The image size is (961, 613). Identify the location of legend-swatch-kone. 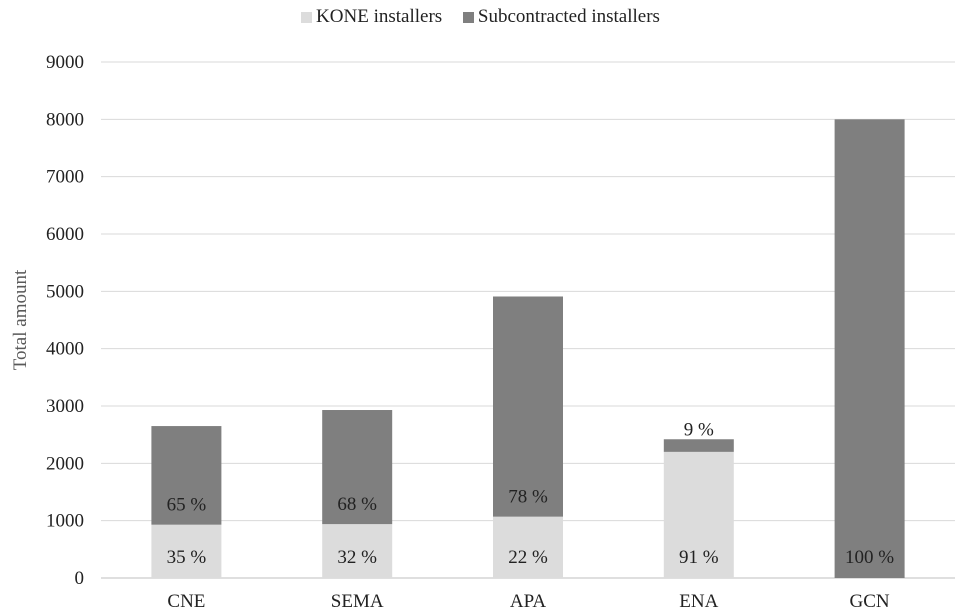
(307, 17).